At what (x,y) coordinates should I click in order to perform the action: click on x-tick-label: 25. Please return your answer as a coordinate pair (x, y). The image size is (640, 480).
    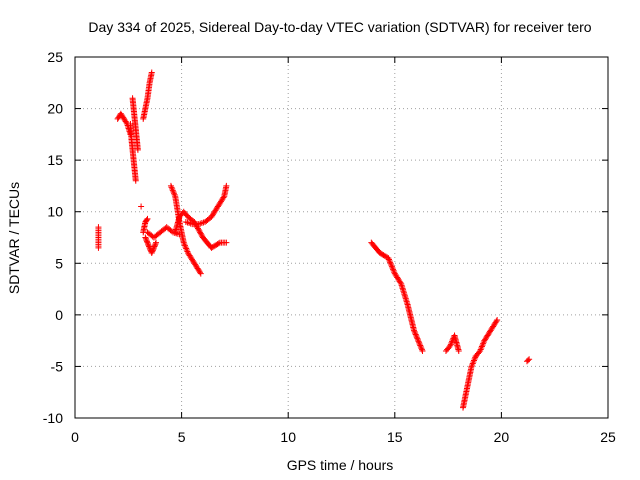
    Looking at the image, I should click on (608, 437).